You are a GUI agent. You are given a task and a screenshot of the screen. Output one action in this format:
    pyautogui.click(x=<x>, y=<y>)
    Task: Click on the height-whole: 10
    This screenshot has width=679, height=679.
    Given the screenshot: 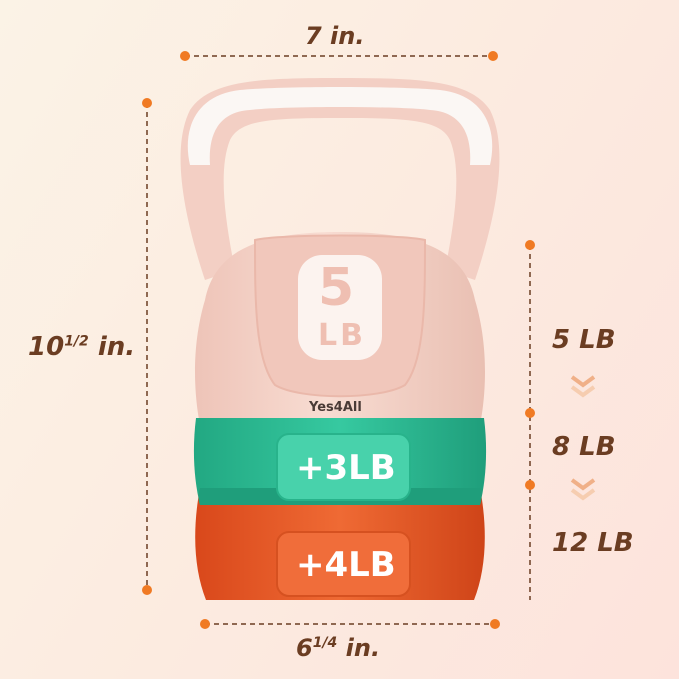 What is the action you would take?
    pyautogui.click(x=46, y=347)
    